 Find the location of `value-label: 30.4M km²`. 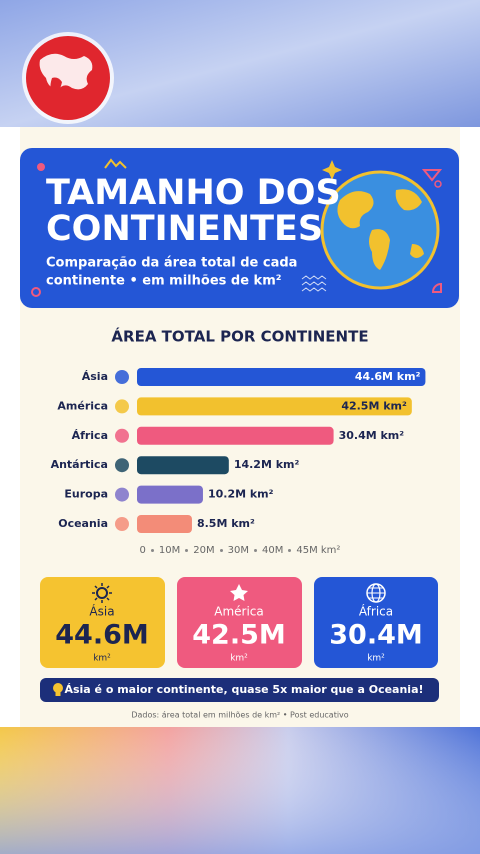

value-label: 30.4M km² is located at coordinates (372, 435).